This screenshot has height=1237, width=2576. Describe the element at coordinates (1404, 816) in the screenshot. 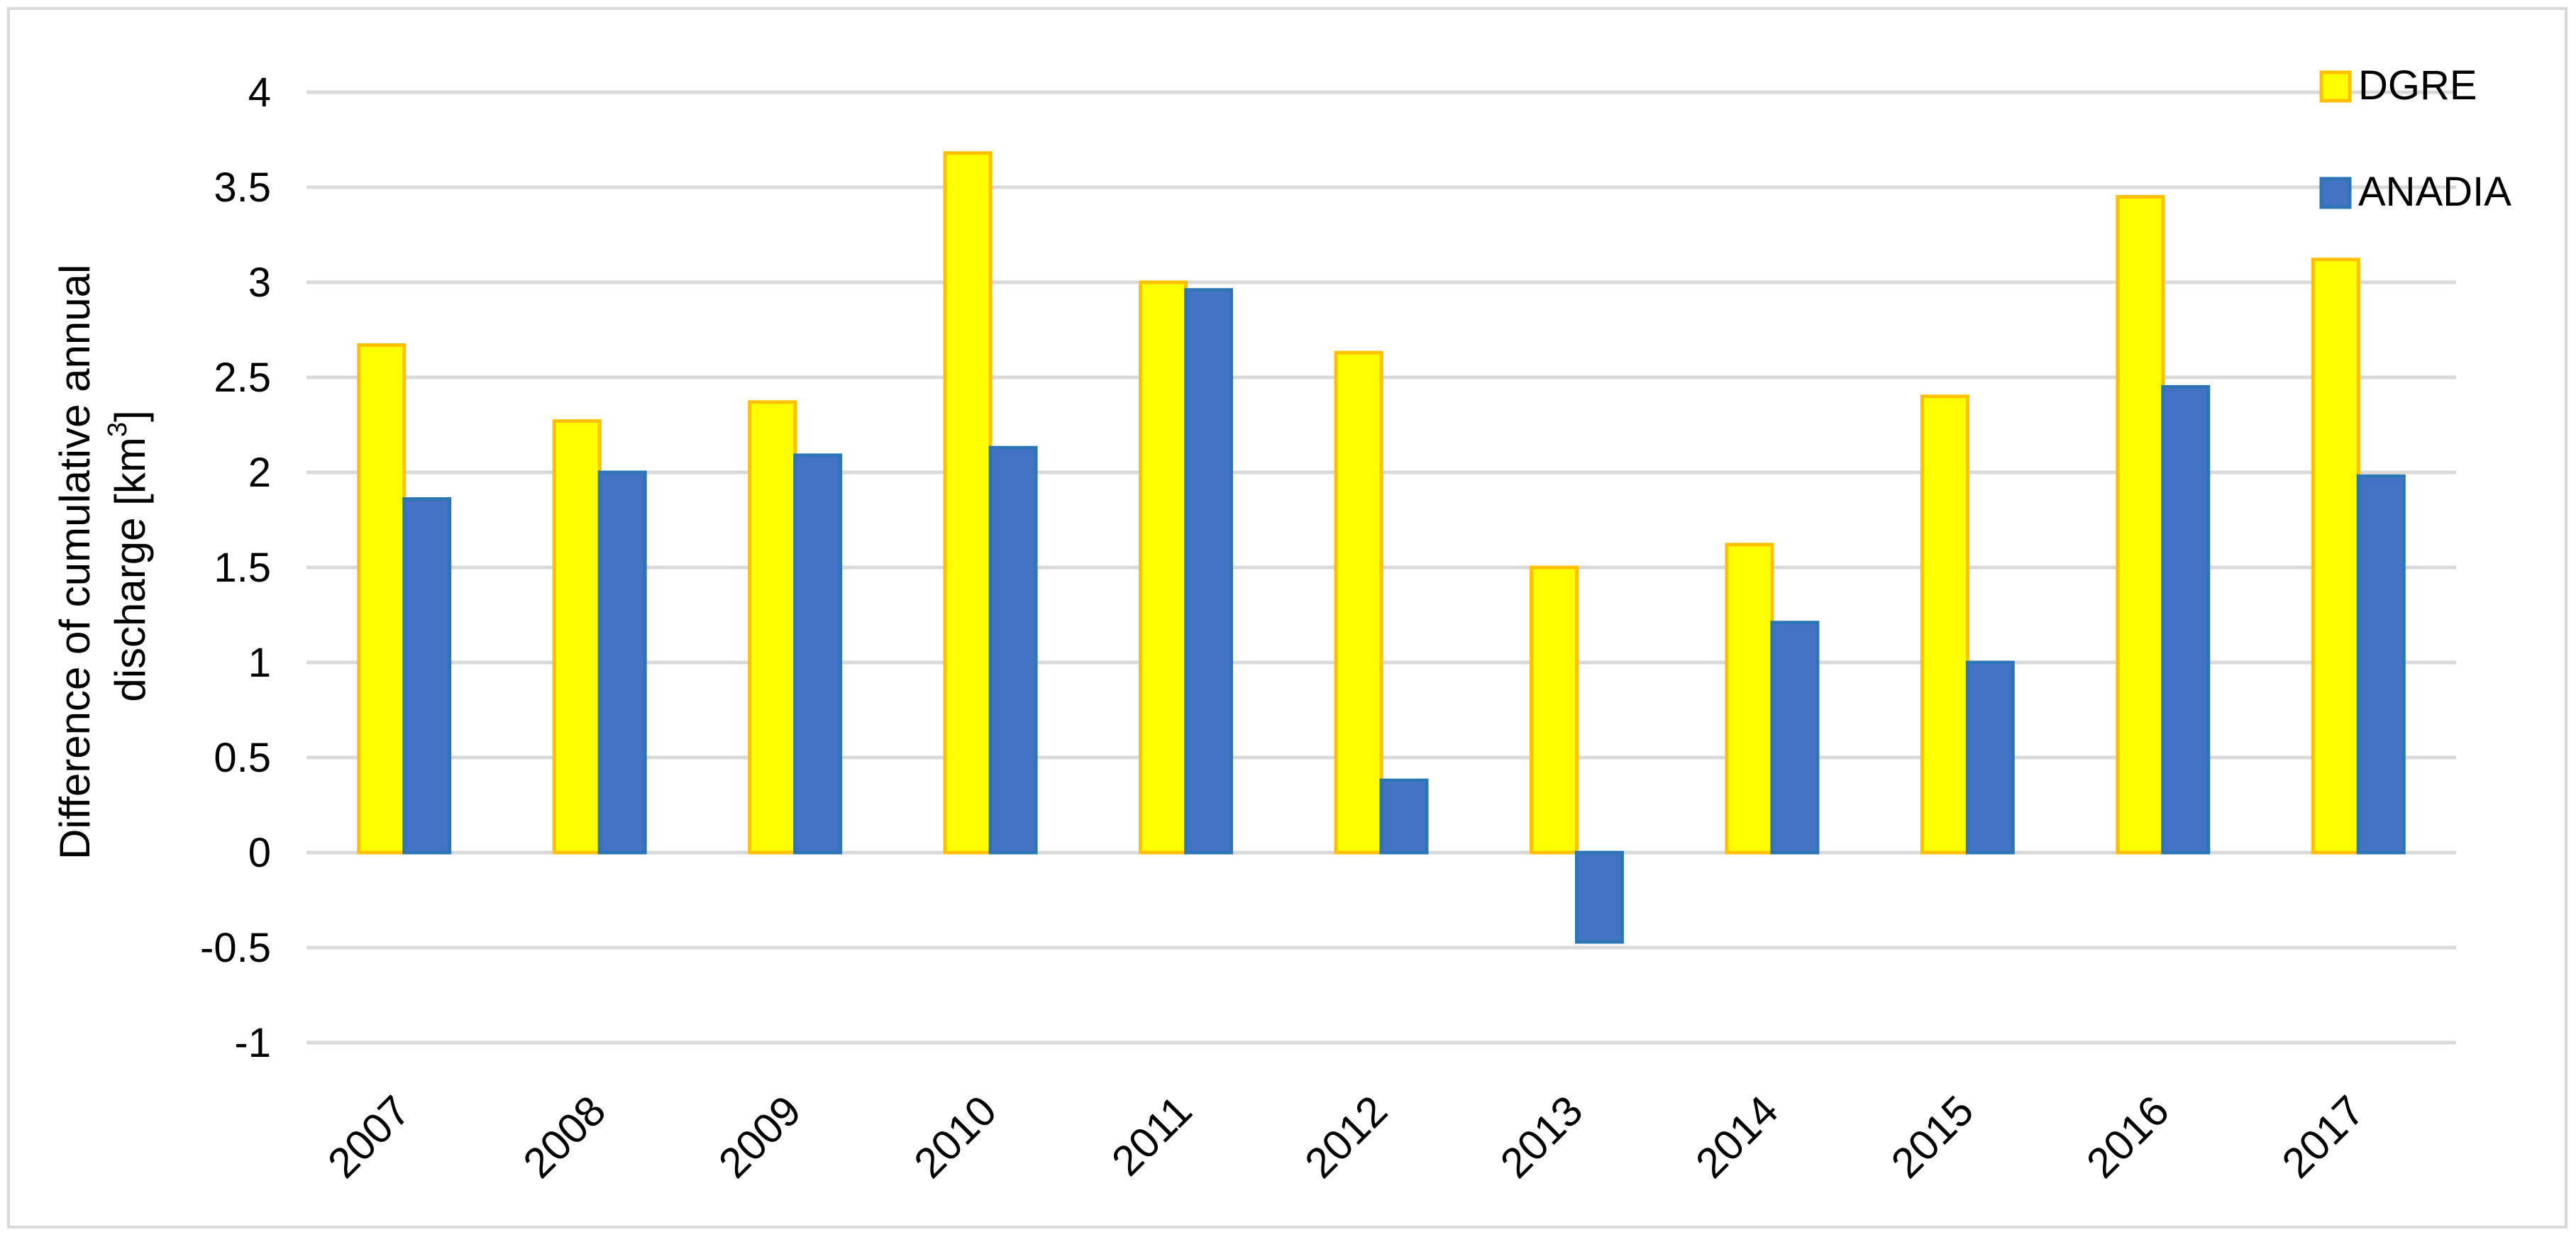

I see `bar-anadia-2012` at that location.